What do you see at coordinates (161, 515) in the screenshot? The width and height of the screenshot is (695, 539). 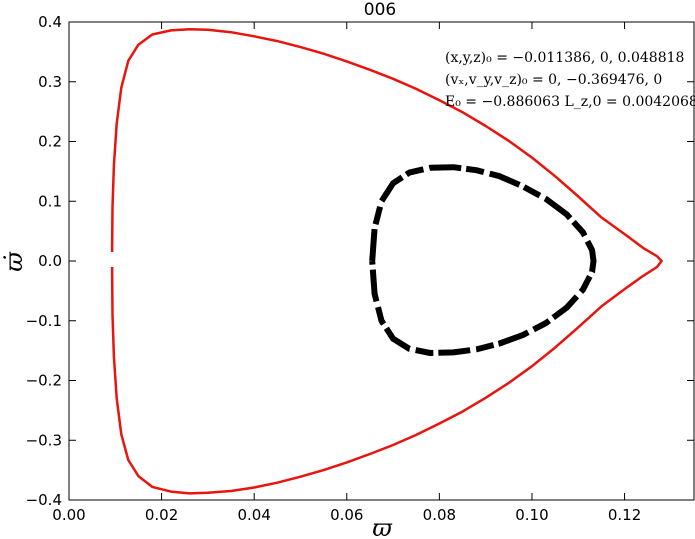 I see `x-tick-label: 0.02` at bounding box center [161, 515].